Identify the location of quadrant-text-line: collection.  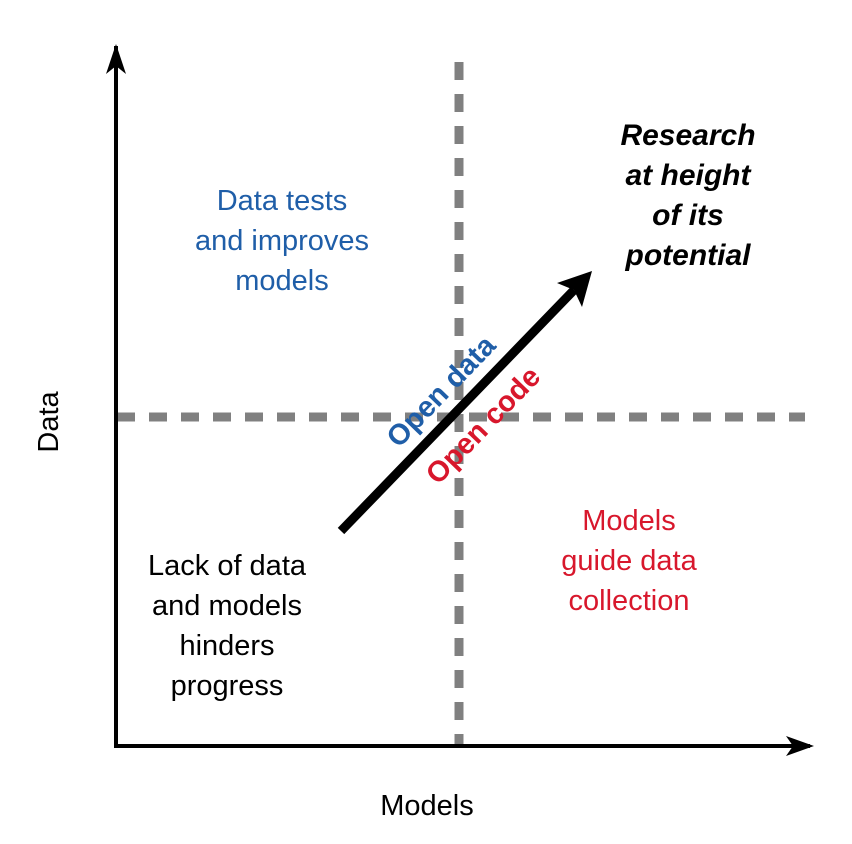
(629, 601).